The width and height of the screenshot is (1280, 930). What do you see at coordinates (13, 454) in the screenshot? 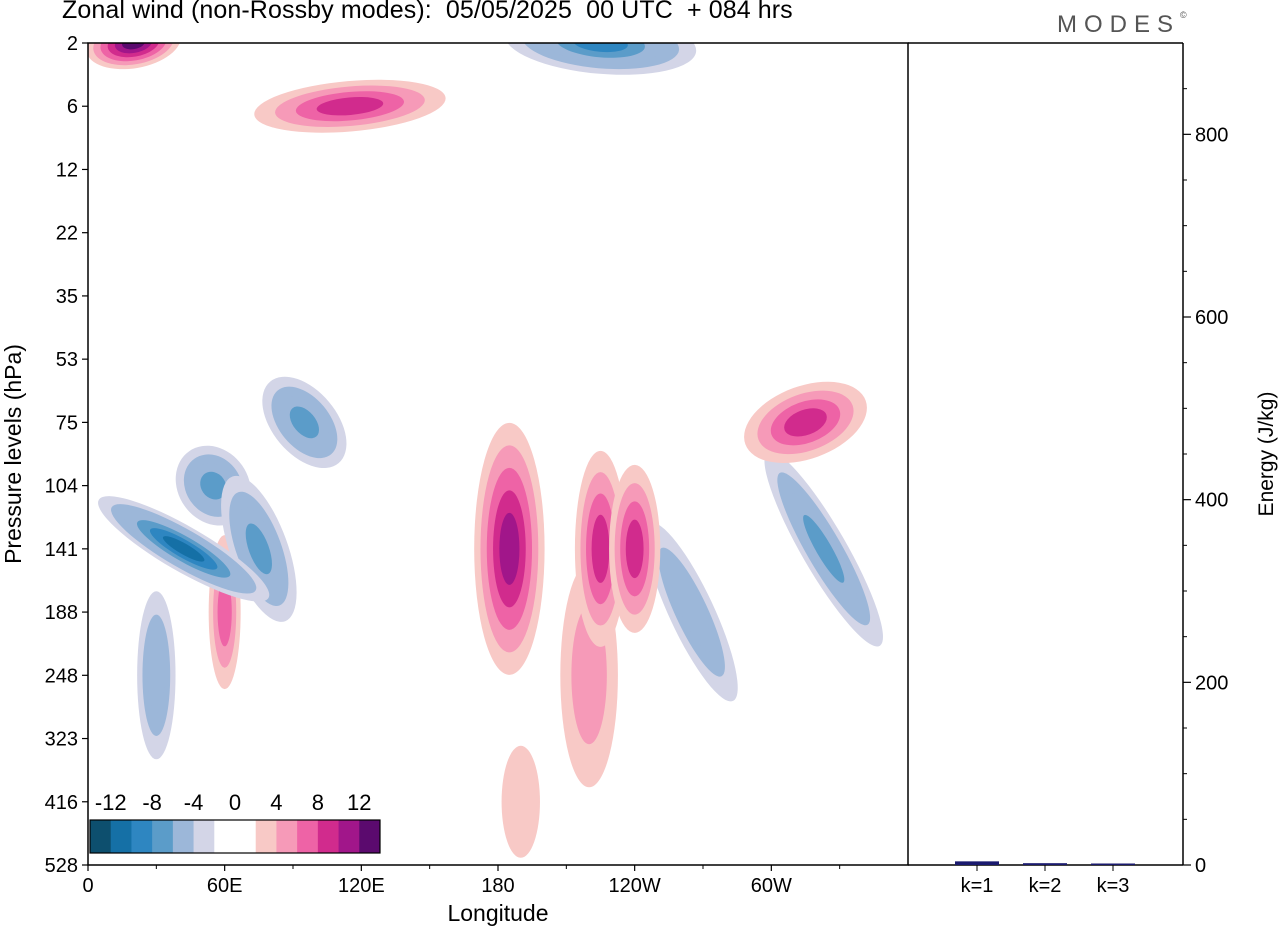
I see `y-axis-label: Pressure levels (hPa)` at bounding box center [13, 454].